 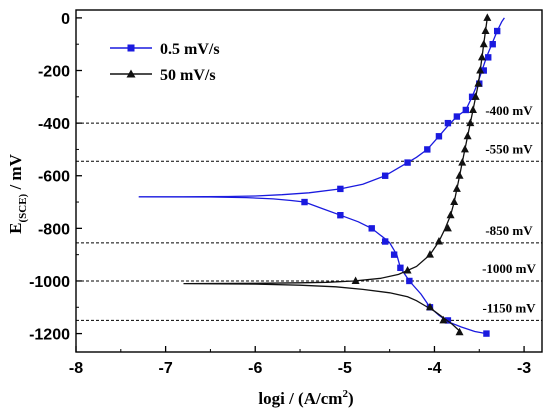 I want to click on legend-label-series-1: 0.5 mV/s, so click(x=190, y=49).